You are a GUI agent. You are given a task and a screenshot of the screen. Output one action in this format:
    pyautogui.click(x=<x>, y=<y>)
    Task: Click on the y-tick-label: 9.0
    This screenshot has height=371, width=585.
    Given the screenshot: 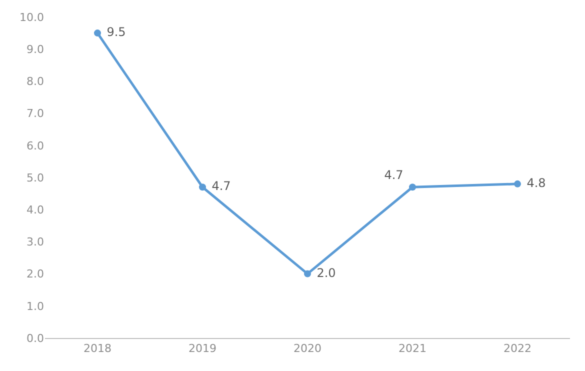 What is the action you would take?
    pyautogui.click(x=35, y=49)
    